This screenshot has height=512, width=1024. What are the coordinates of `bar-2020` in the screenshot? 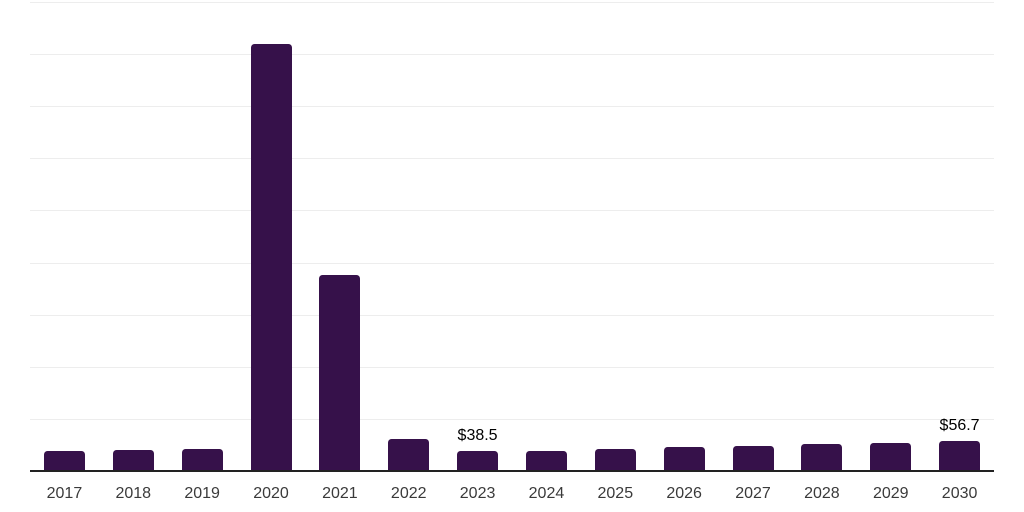 It's located at (271, 257).